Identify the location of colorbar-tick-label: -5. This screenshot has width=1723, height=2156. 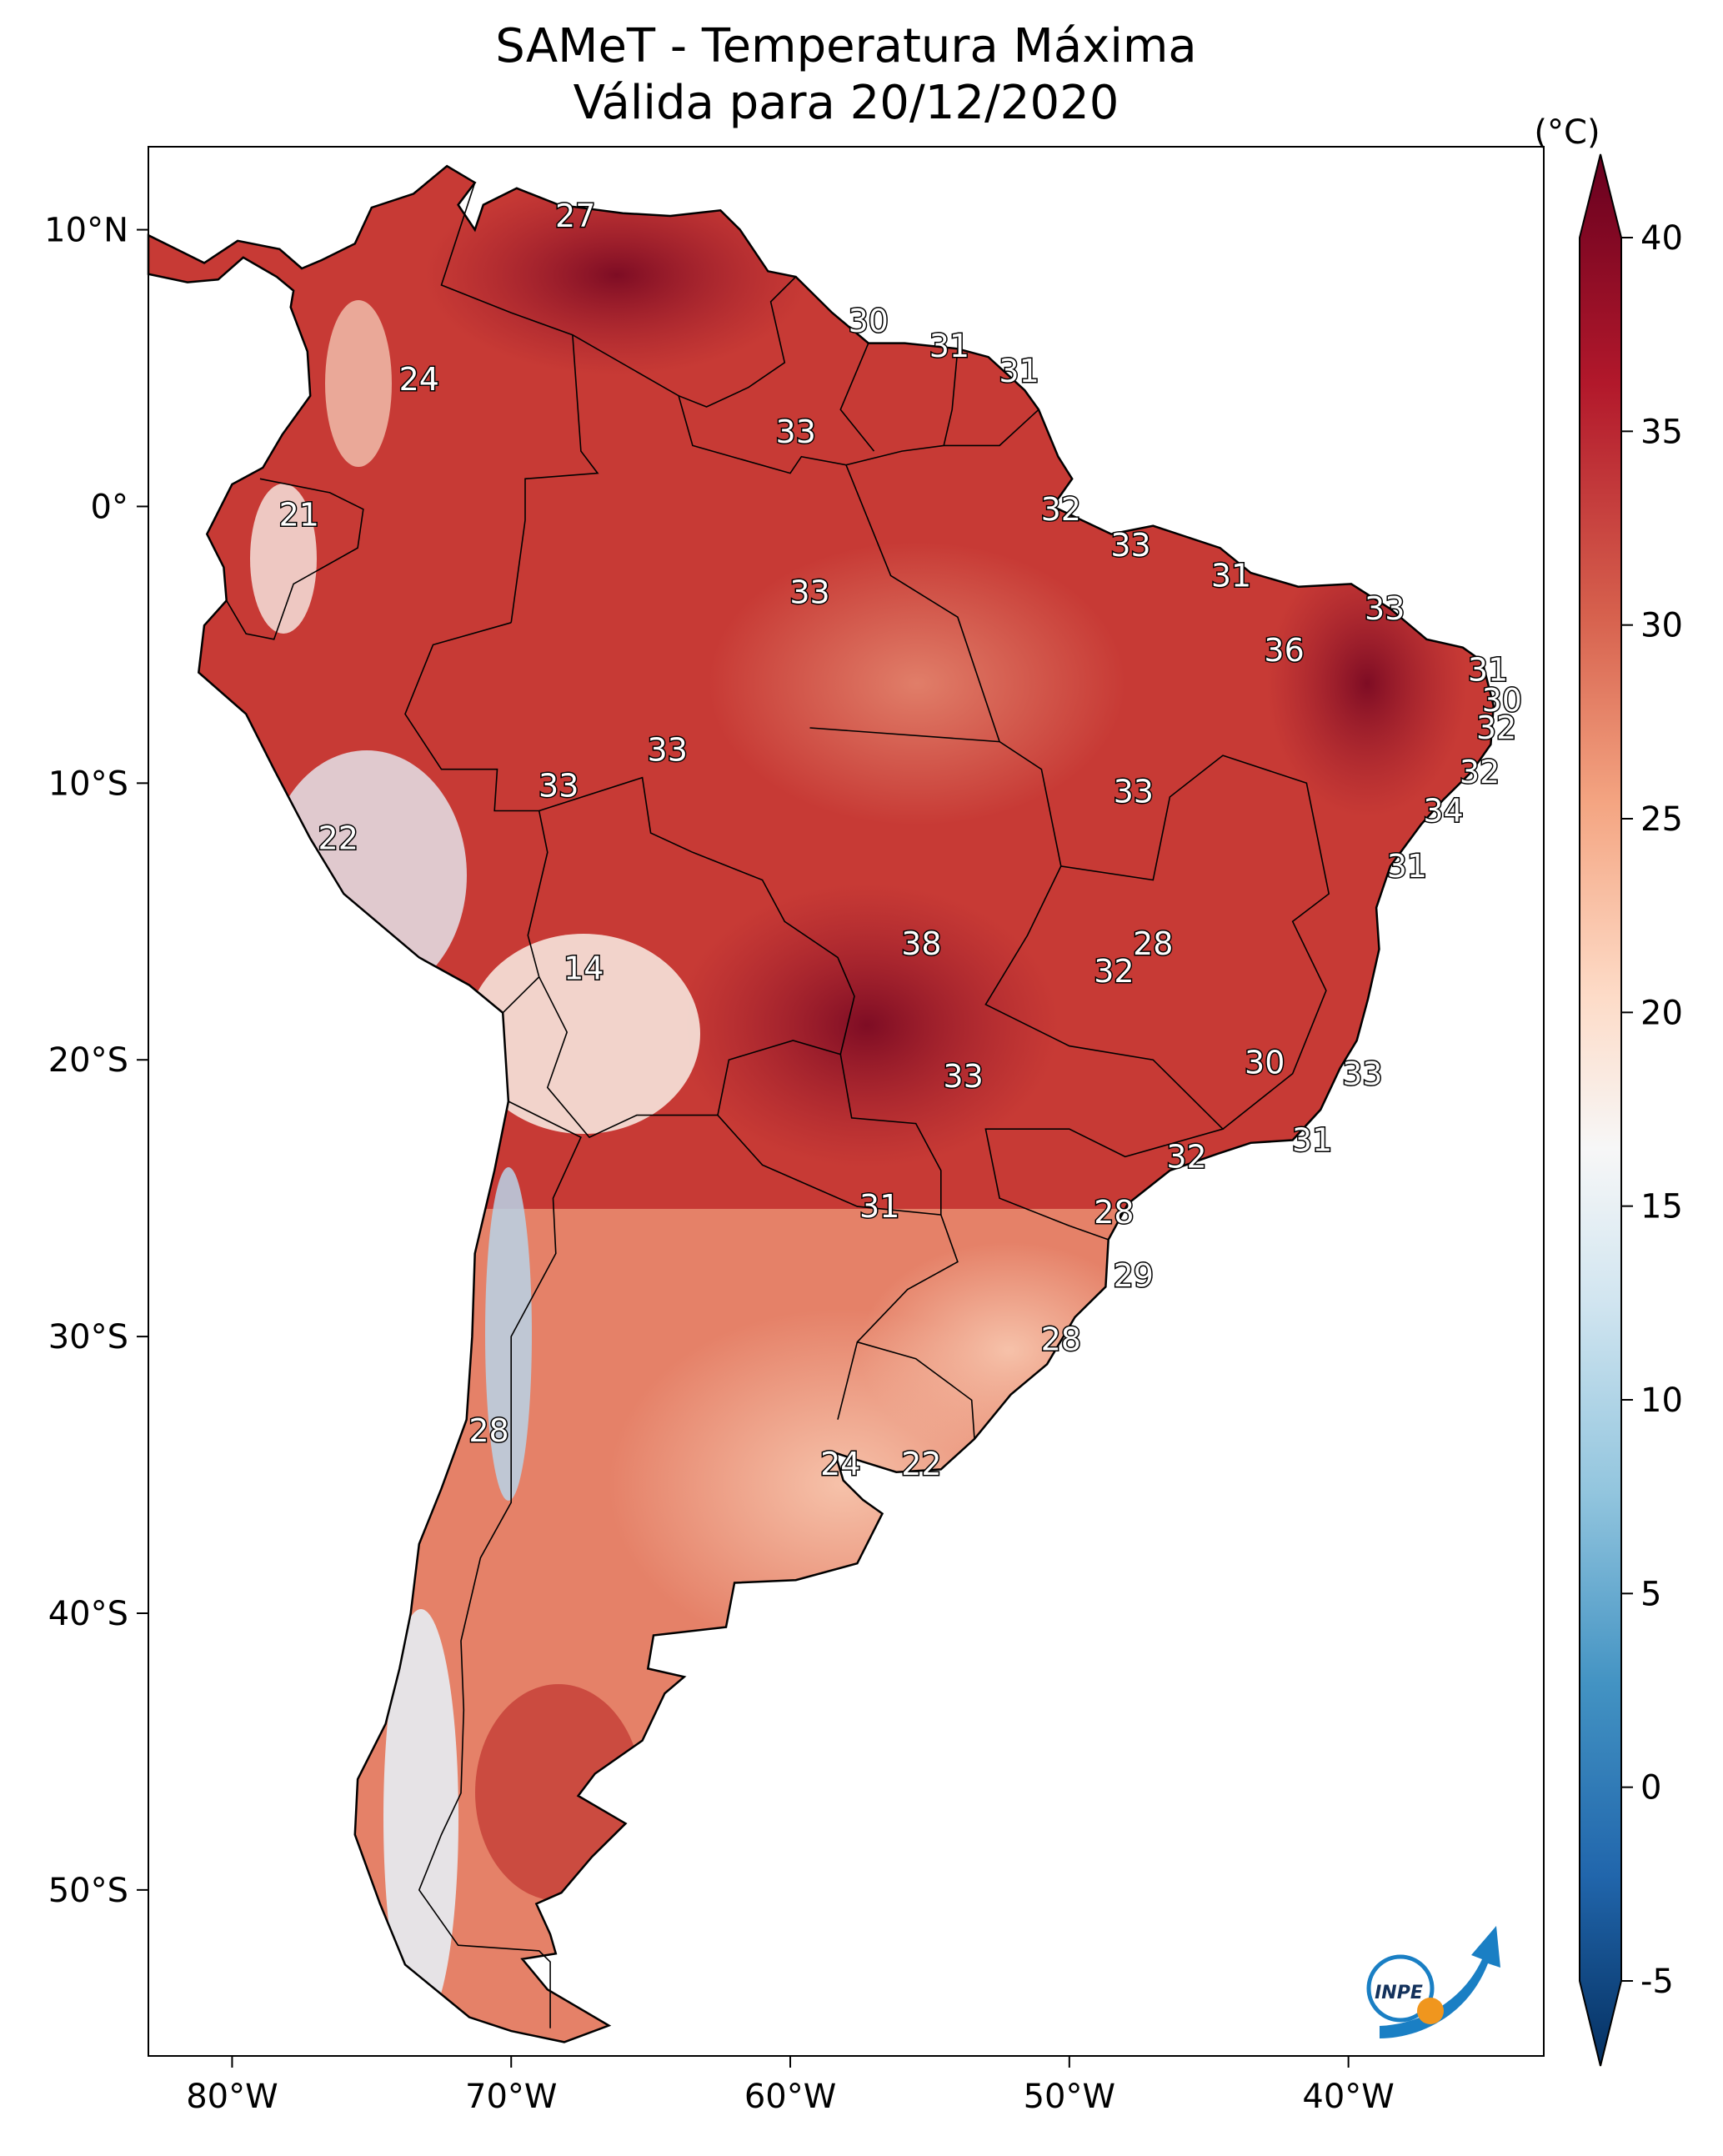
(1657, 1982).